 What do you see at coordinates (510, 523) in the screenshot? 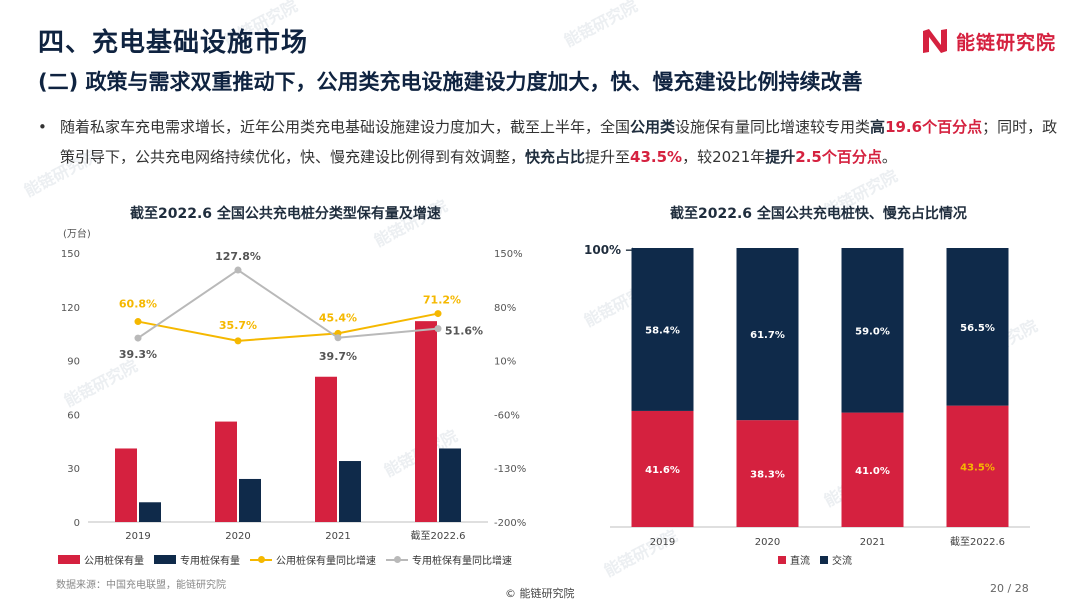
I see `y2-tick-label: -200%` at bounding box center [510, 523].